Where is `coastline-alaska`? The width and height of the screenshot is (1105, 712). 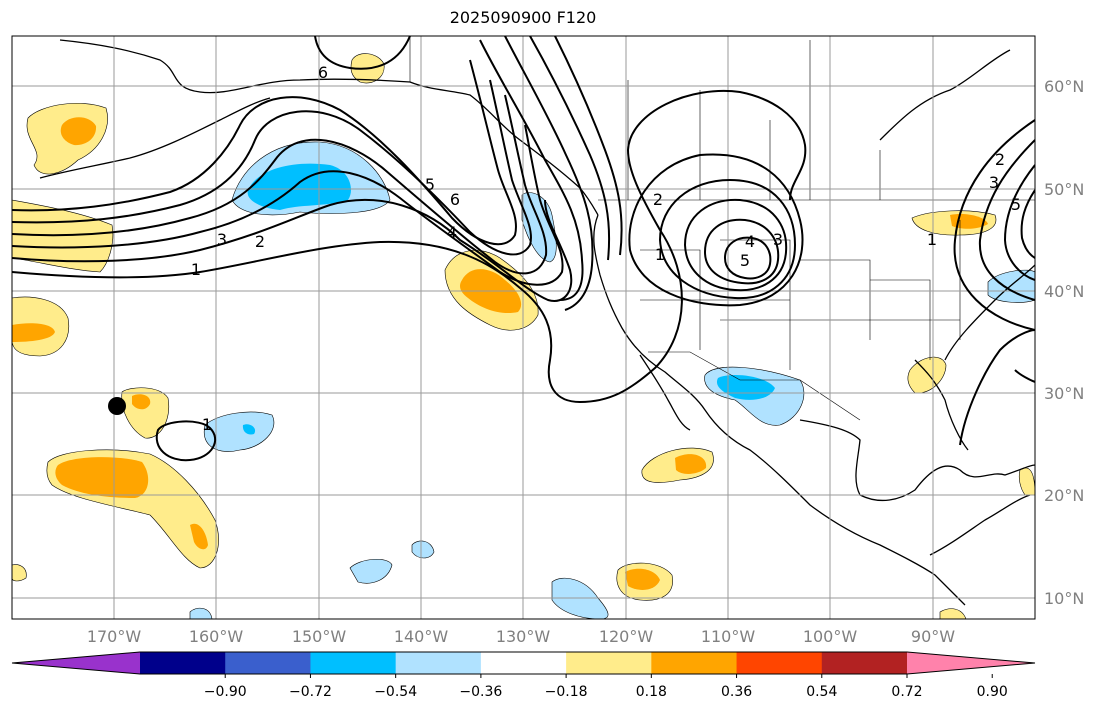 coastline-alaska is located at coordinates (329, 127).